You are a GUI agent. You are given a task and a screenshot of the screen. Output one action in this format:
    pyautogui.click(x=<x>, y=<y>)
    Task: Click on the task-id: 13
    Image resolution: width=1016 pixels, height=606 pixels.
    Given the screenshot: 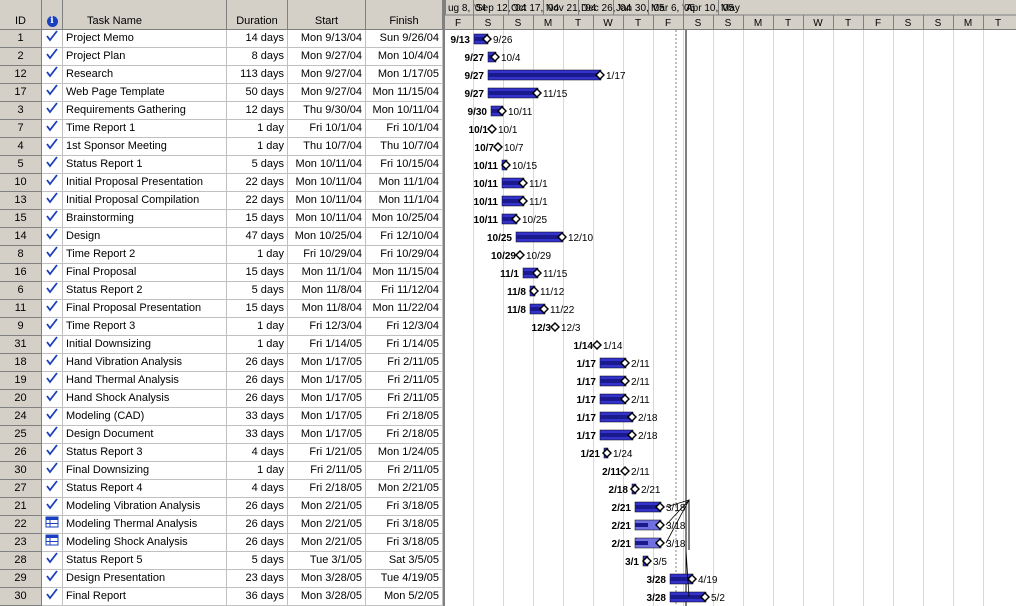 What is the action you would take?
    pyautogui.click(x=21, y=201)
    